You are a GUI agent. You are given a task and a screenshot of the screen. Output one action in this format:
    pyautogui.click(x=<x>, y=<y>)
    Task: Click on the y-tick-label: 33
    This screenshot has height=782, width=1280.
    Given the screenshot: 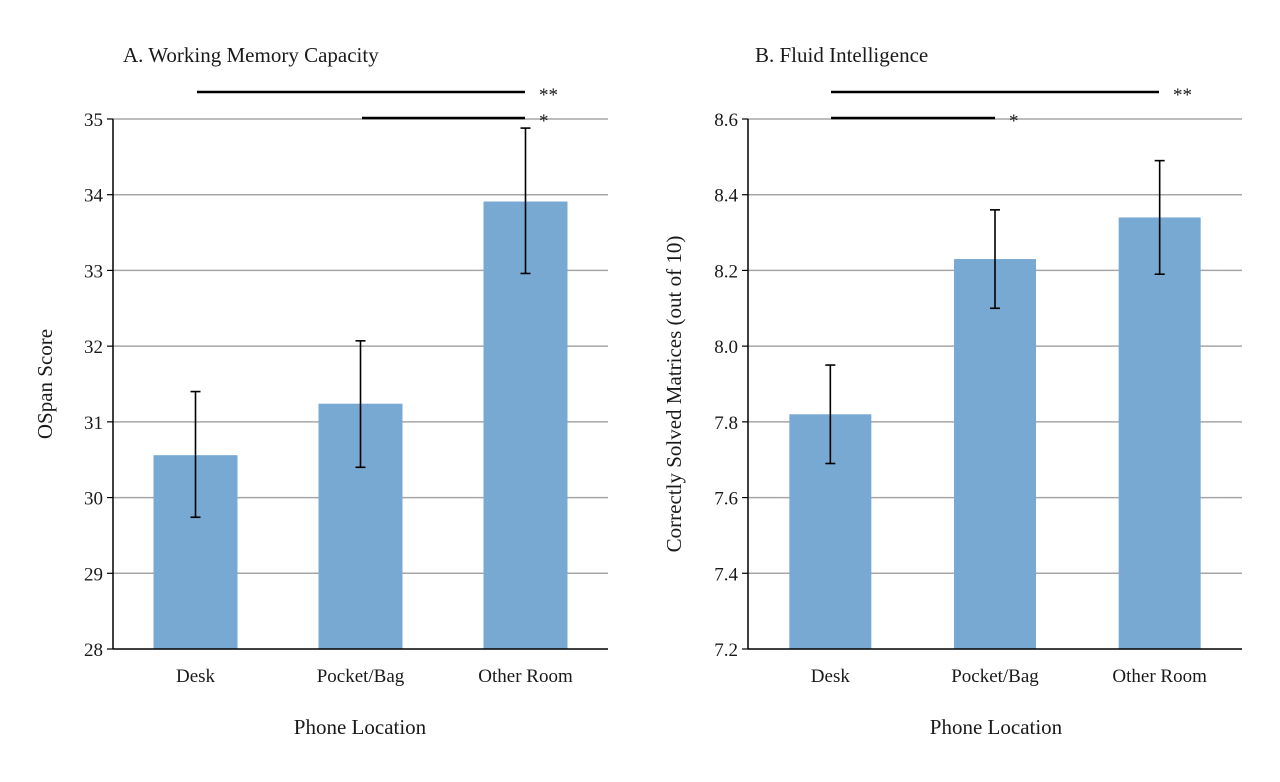 What is the action you would take?
    pyautogui.click(x=93, y=271)
    